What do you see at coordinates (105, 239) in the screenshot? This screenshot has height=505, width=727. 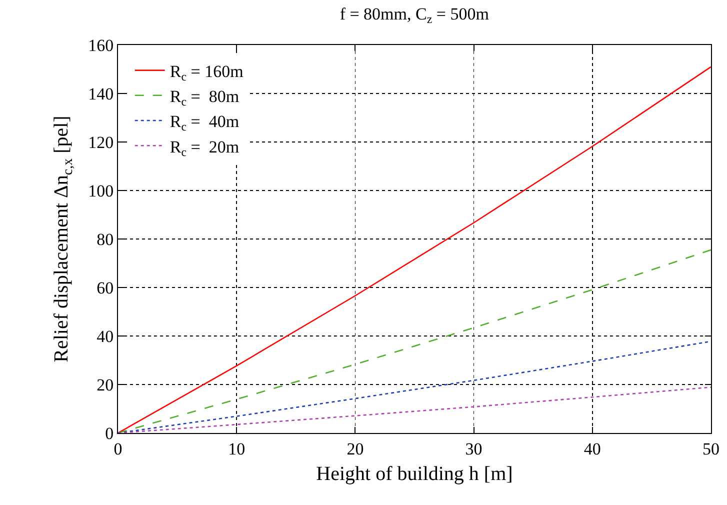 I see `y-tick-label: 80` at bounding box center [105, 239].